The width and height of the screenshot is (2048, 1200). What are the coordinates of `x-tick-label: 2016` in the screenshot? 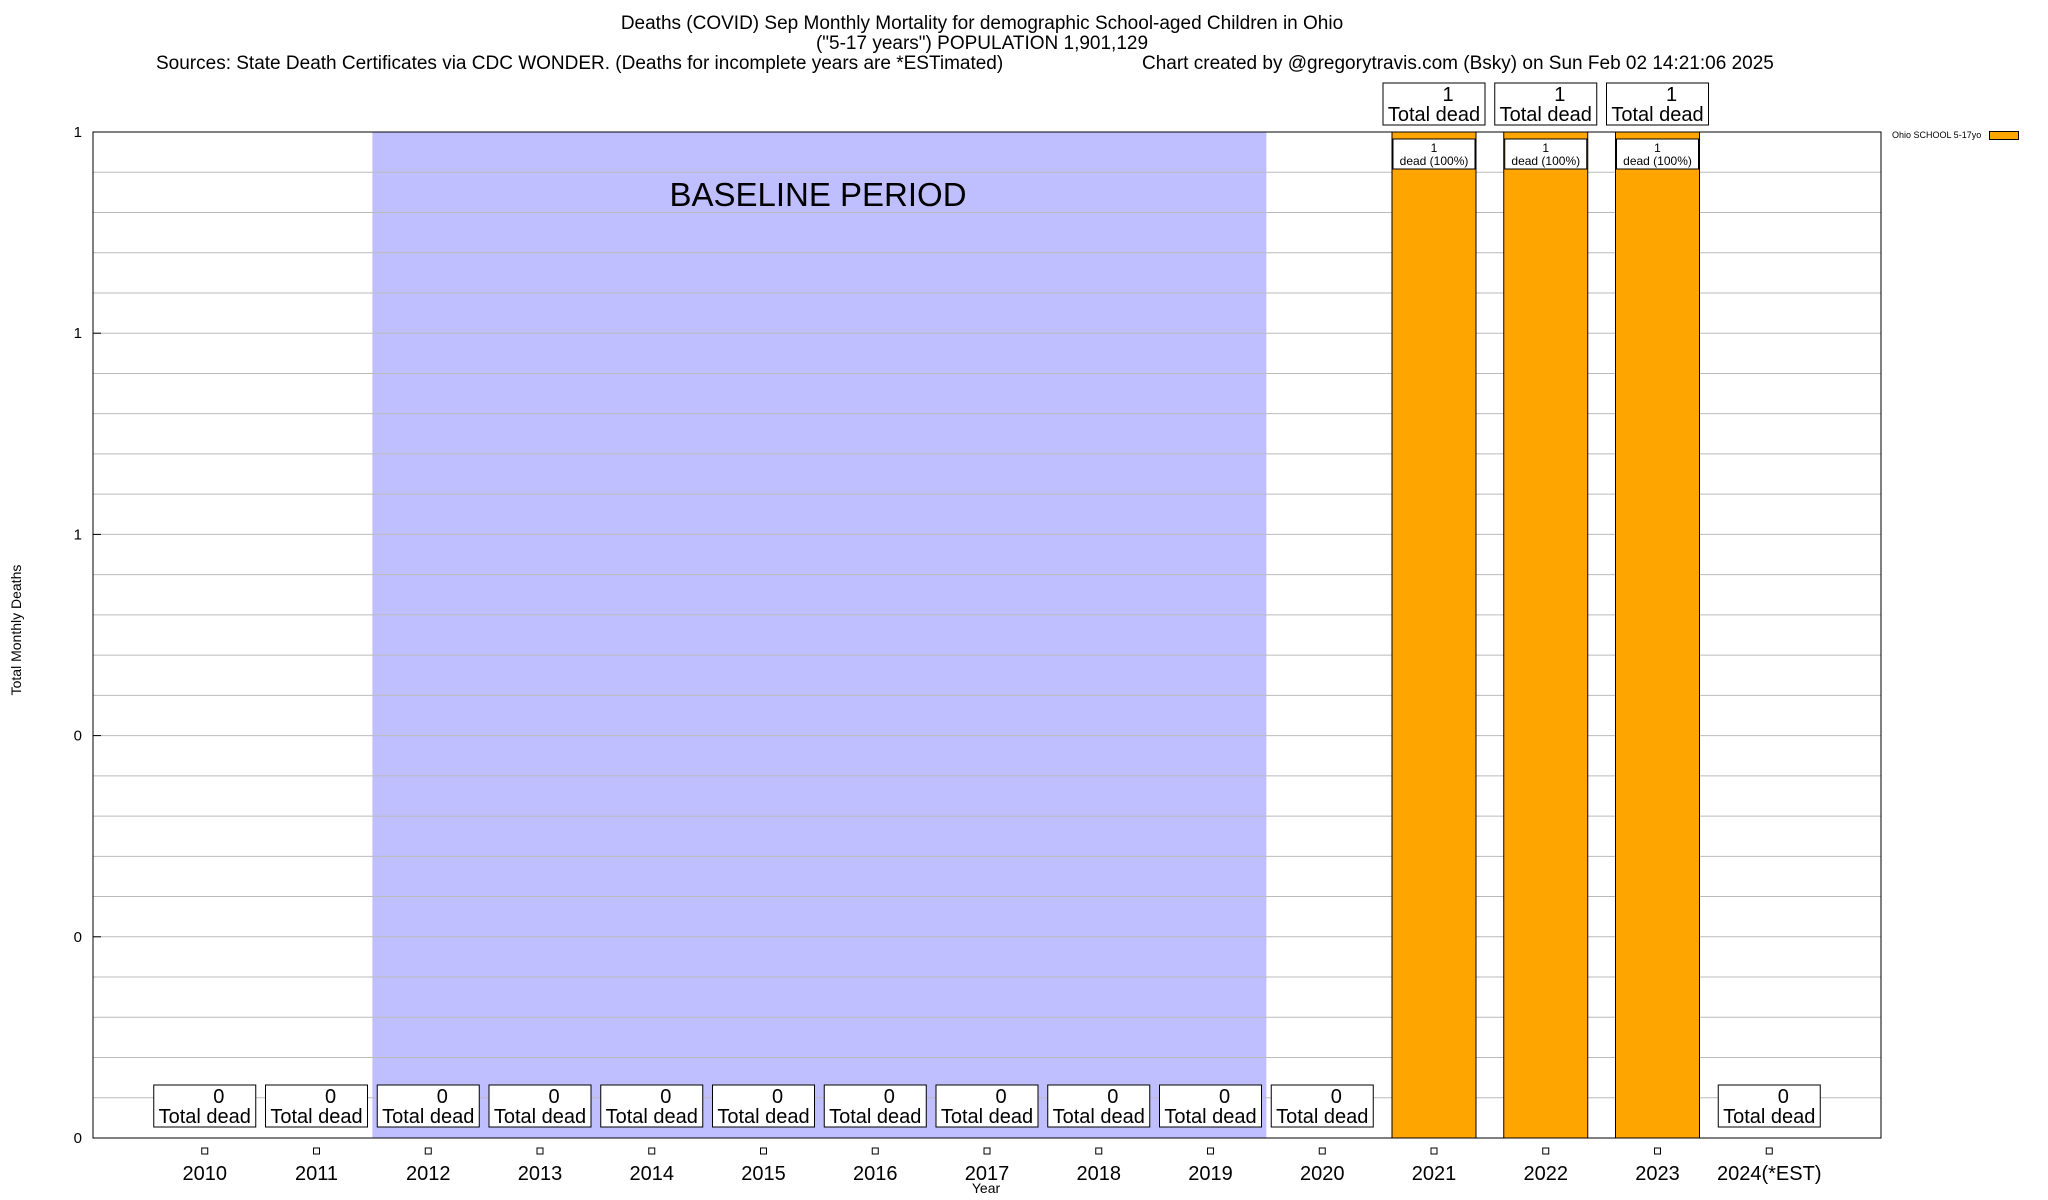 It's located at (875, 1174).